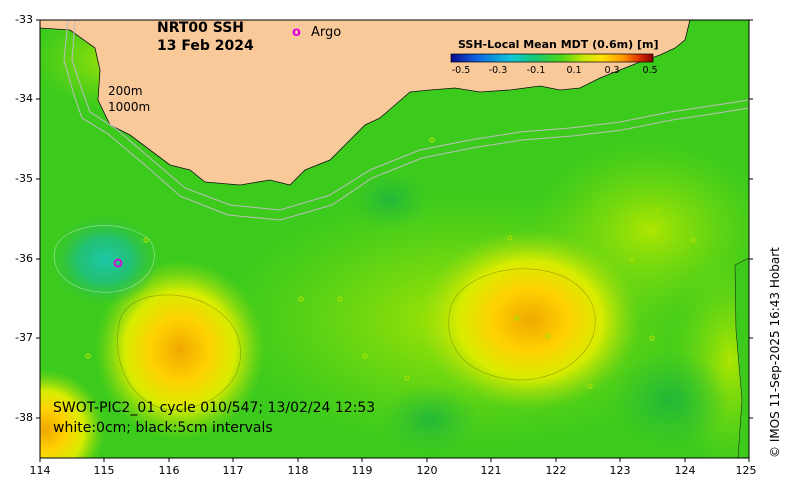 The height and width of the screenshot is (492, 791). I want to click on x-tick-label: 114, so click(40, 470).